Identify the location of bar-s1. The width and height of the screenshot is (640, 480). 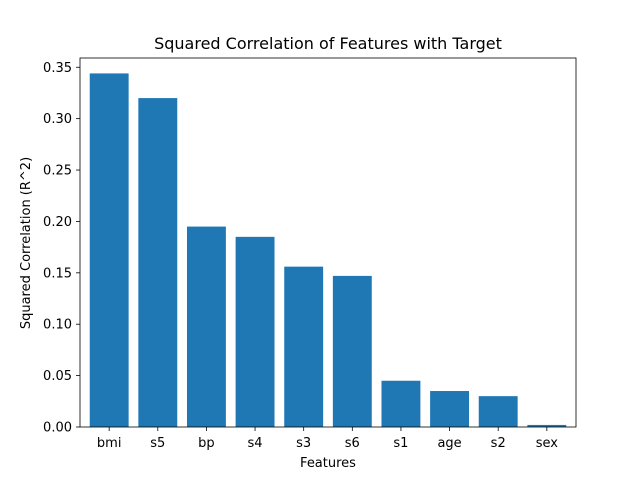
(401, 403).